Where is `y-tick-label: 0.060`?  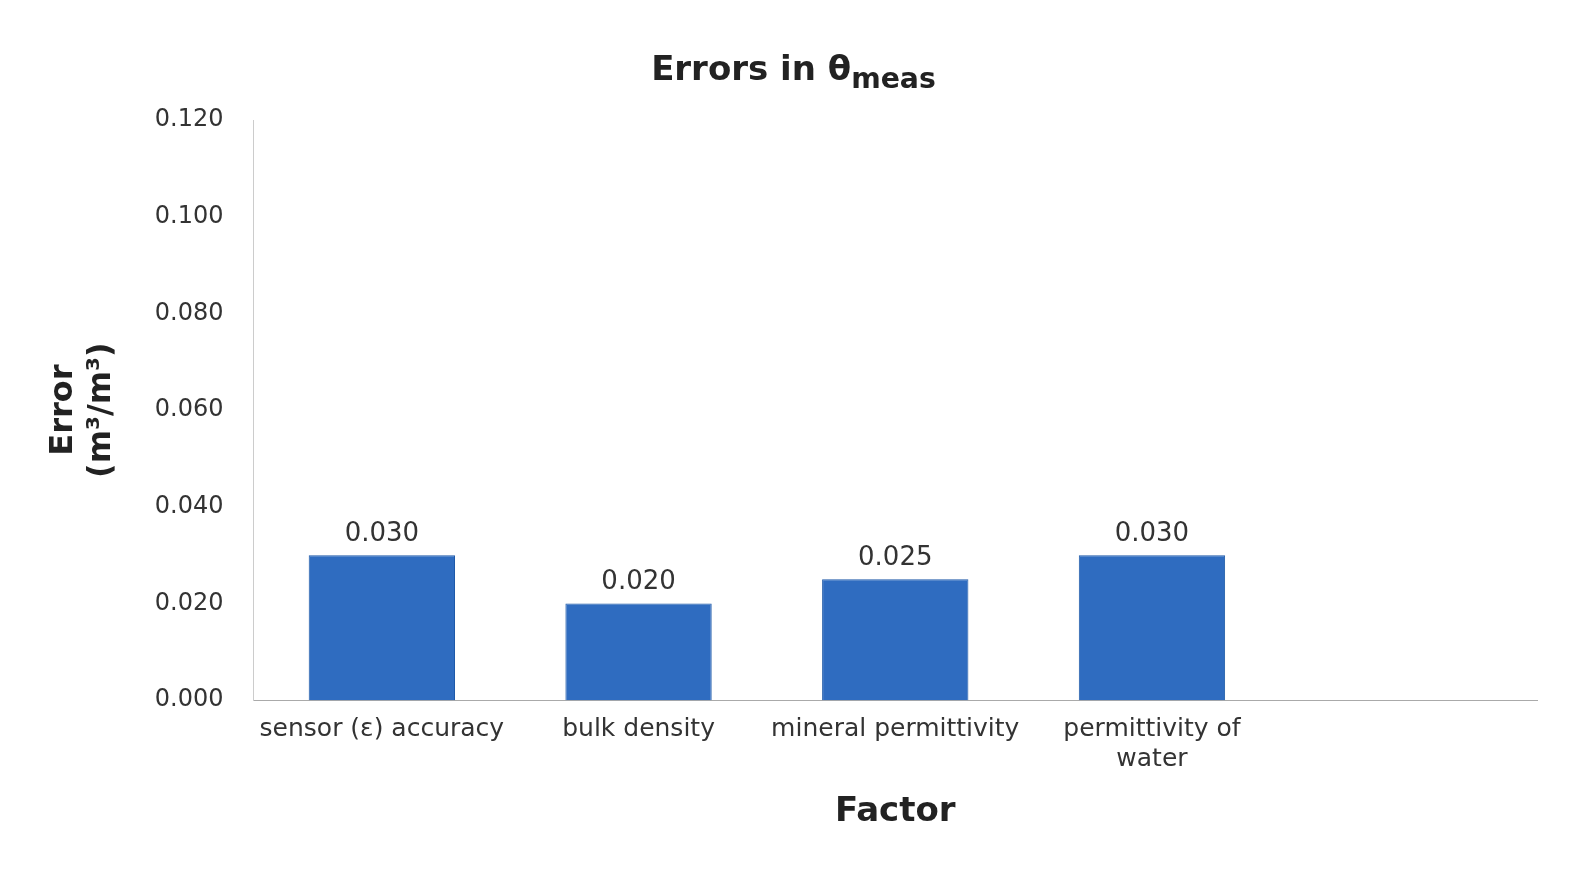 y-tick-label: 0.060 is located at coordinates (189, 408).